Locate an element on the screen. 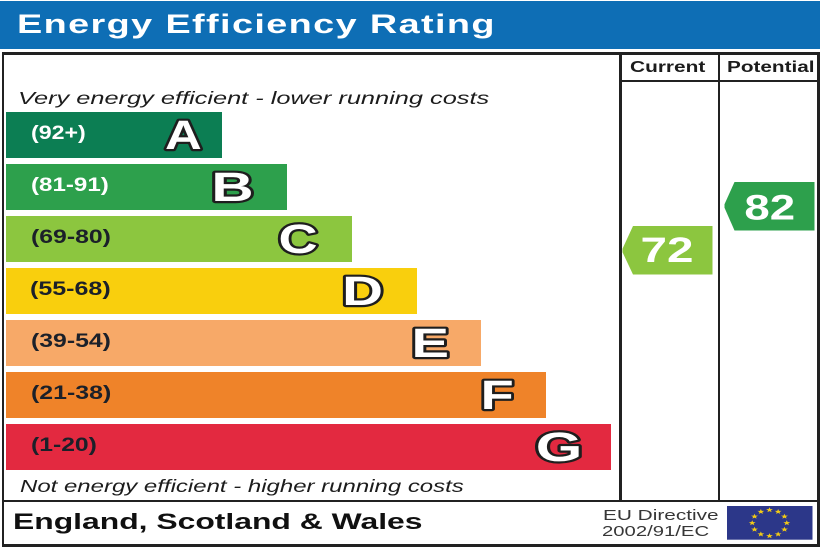 The height and width of the screenshot is (547, 820). svg-text: G is located at coordinates (559, 447).